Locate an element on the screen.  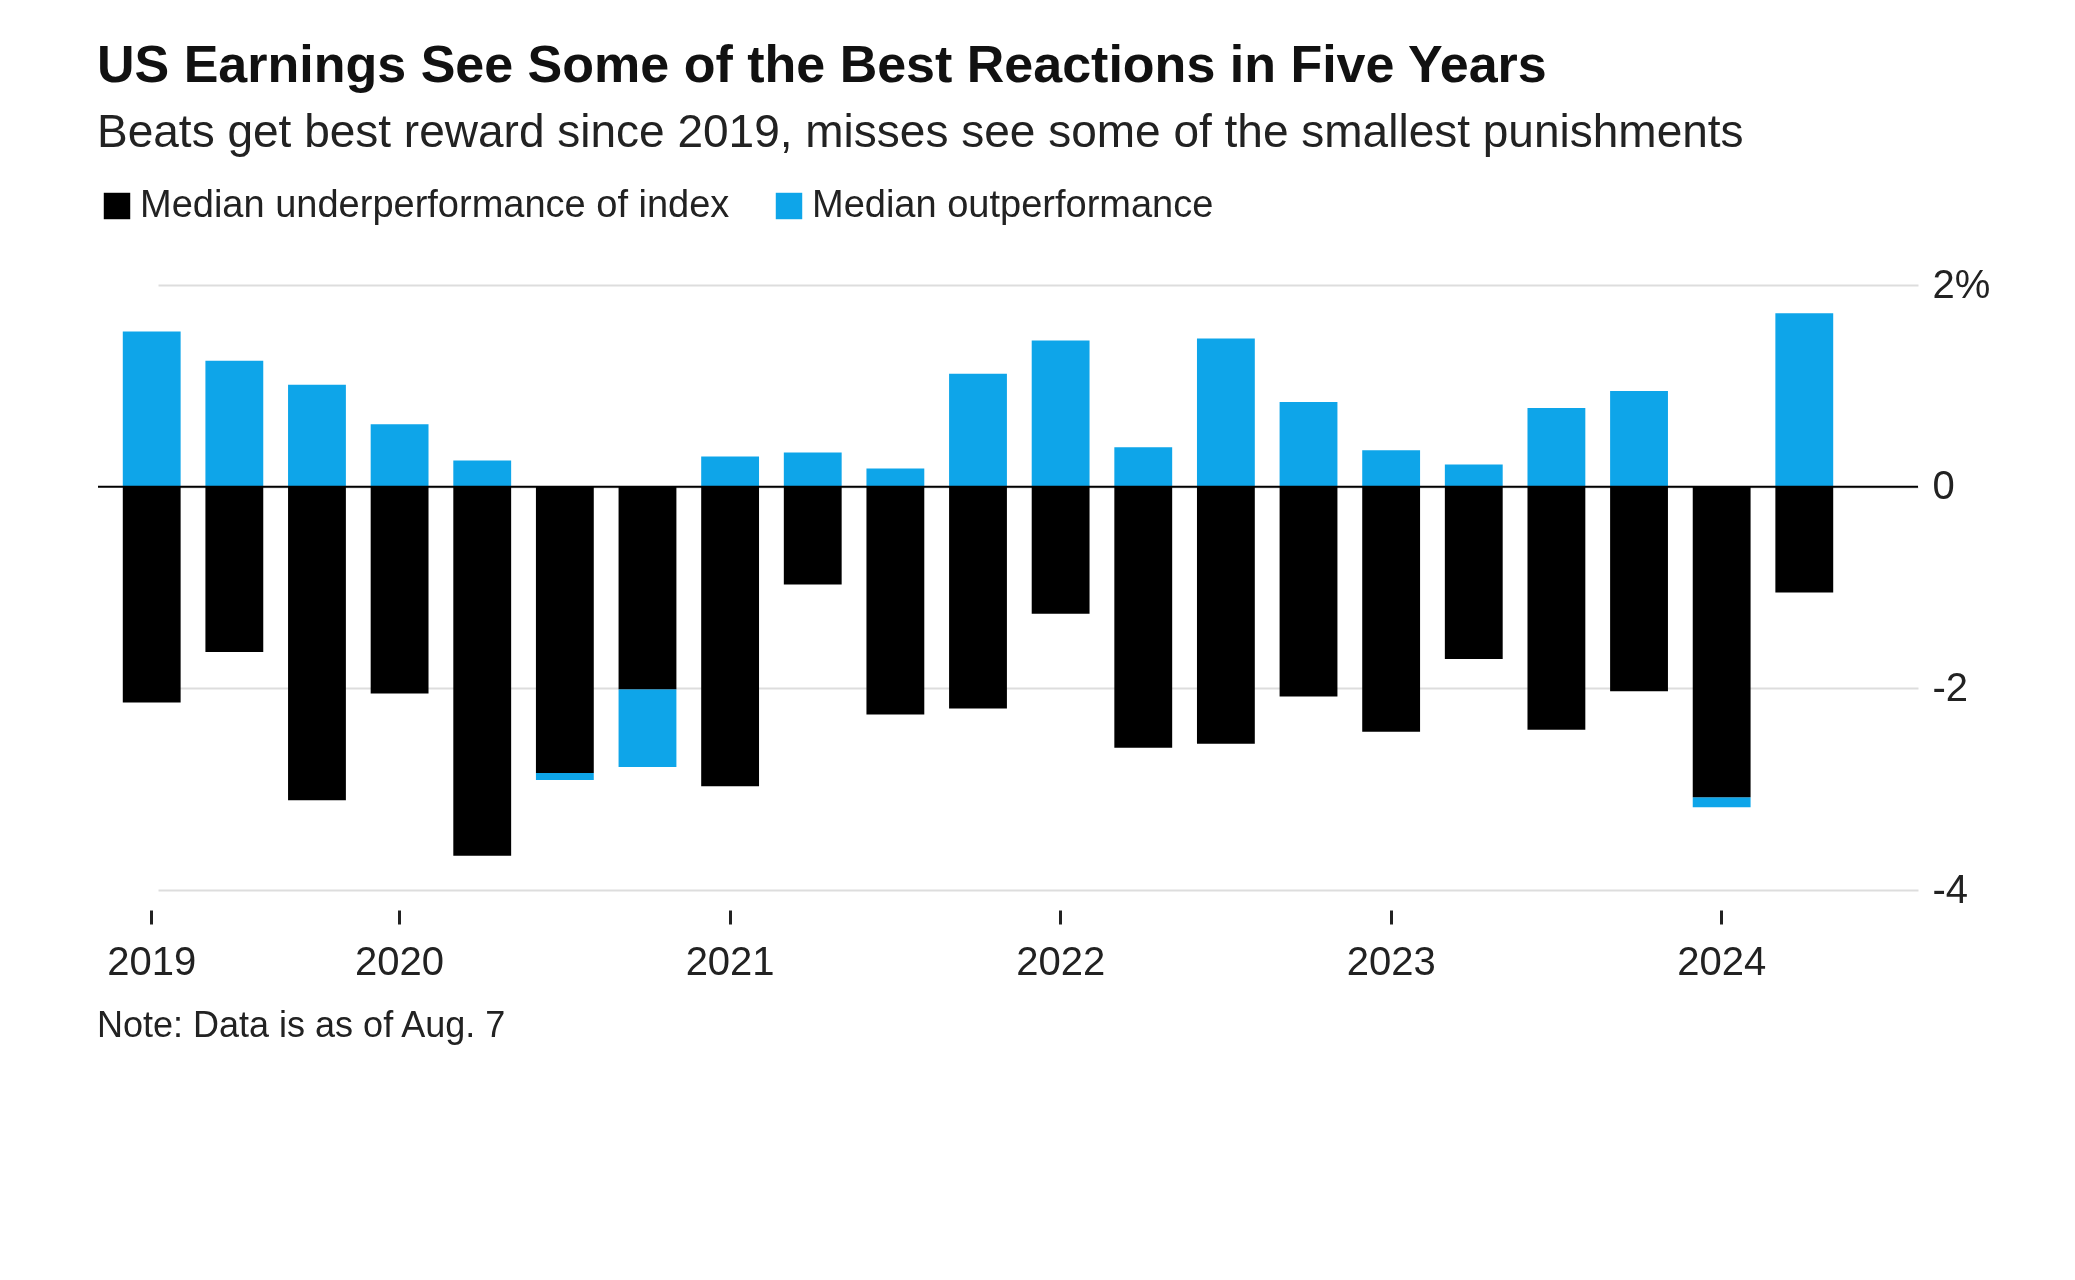
y-tick-label: -4 is located at coordinates (1950, 888).